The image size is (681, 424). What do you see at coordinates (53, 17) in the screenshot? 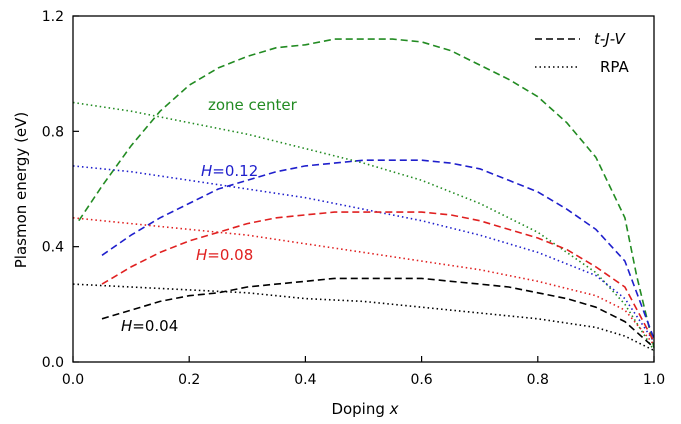
I see `y-tick-label: 1.2` at bounding box center [53, 17].